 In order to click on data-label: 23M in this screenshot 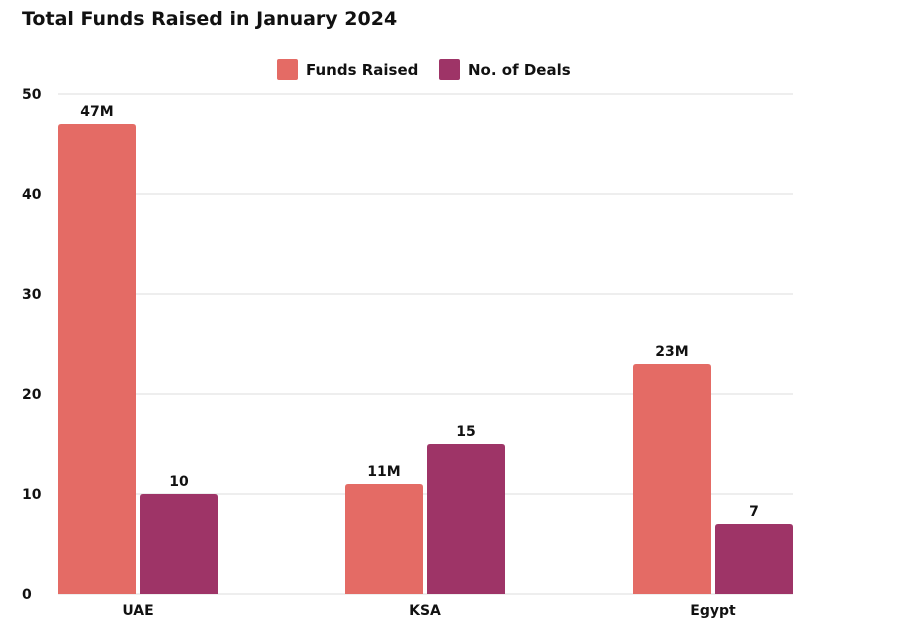, I will do `click(671, 352)`.